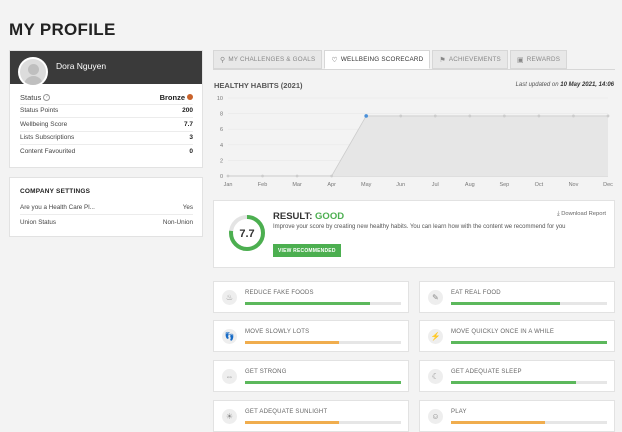 Image resolution: width=622 pixels, height=432 pixels. I want to click on tab-challenges-goals: ⚲ MY CHALLENGES & GOALS, so click(268, 59).